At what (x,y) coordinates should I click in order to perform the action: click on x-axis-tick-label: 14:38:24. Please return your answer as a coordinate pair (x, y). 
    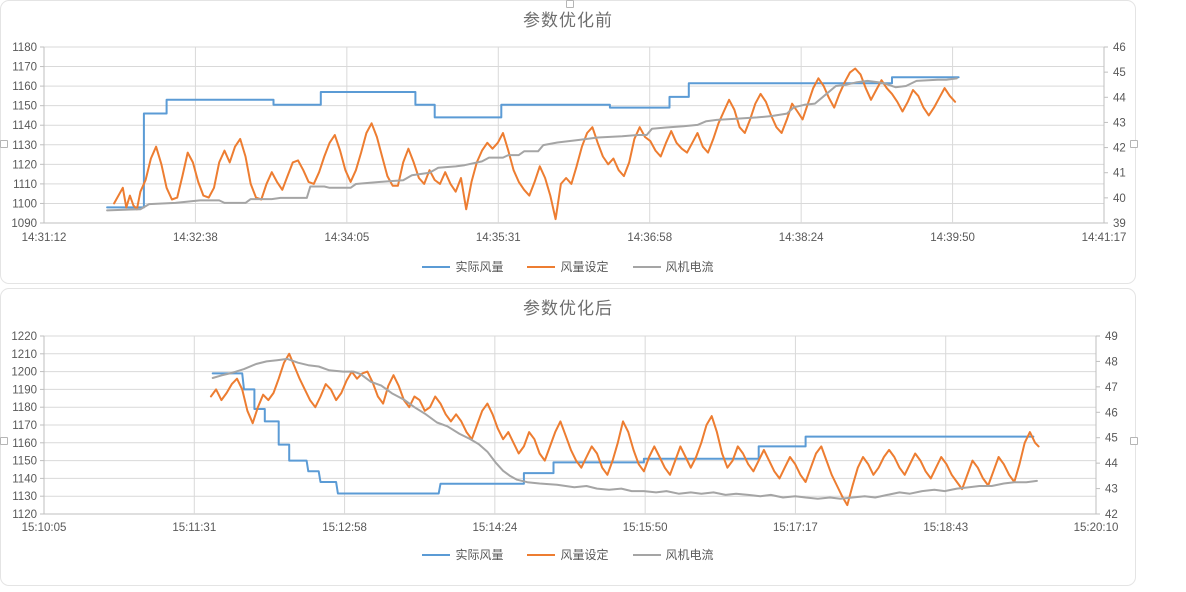
    Looking at the image, I should click on (801, 238).